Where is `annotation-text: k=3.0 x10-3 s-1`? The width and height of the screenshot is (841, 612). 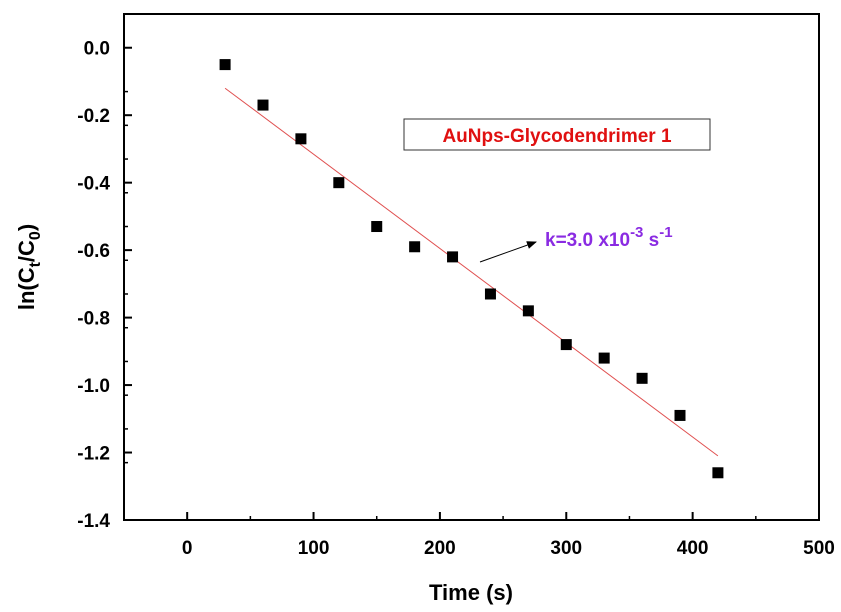 annotation-text: k=3.0 x10-3 s-1 is located at coordinates (609, 237).